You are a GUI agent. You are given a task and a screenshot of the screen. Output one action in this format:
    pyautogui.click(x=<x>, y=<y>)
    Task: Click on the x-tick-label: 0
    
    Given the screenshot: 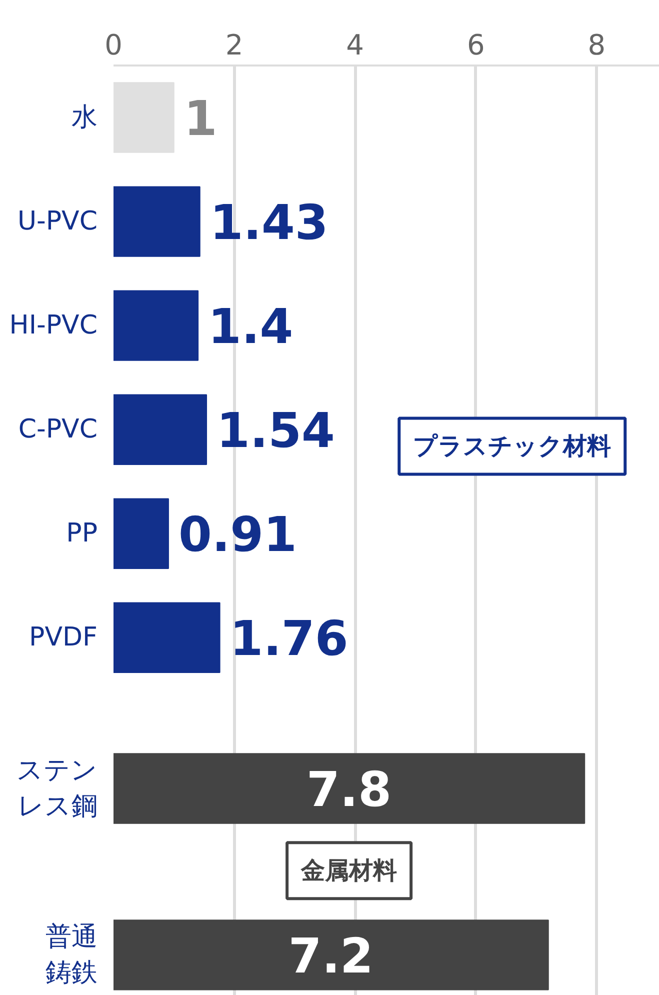 What is the action you would take?
    pyautogui.click(x=113, y=45)
    